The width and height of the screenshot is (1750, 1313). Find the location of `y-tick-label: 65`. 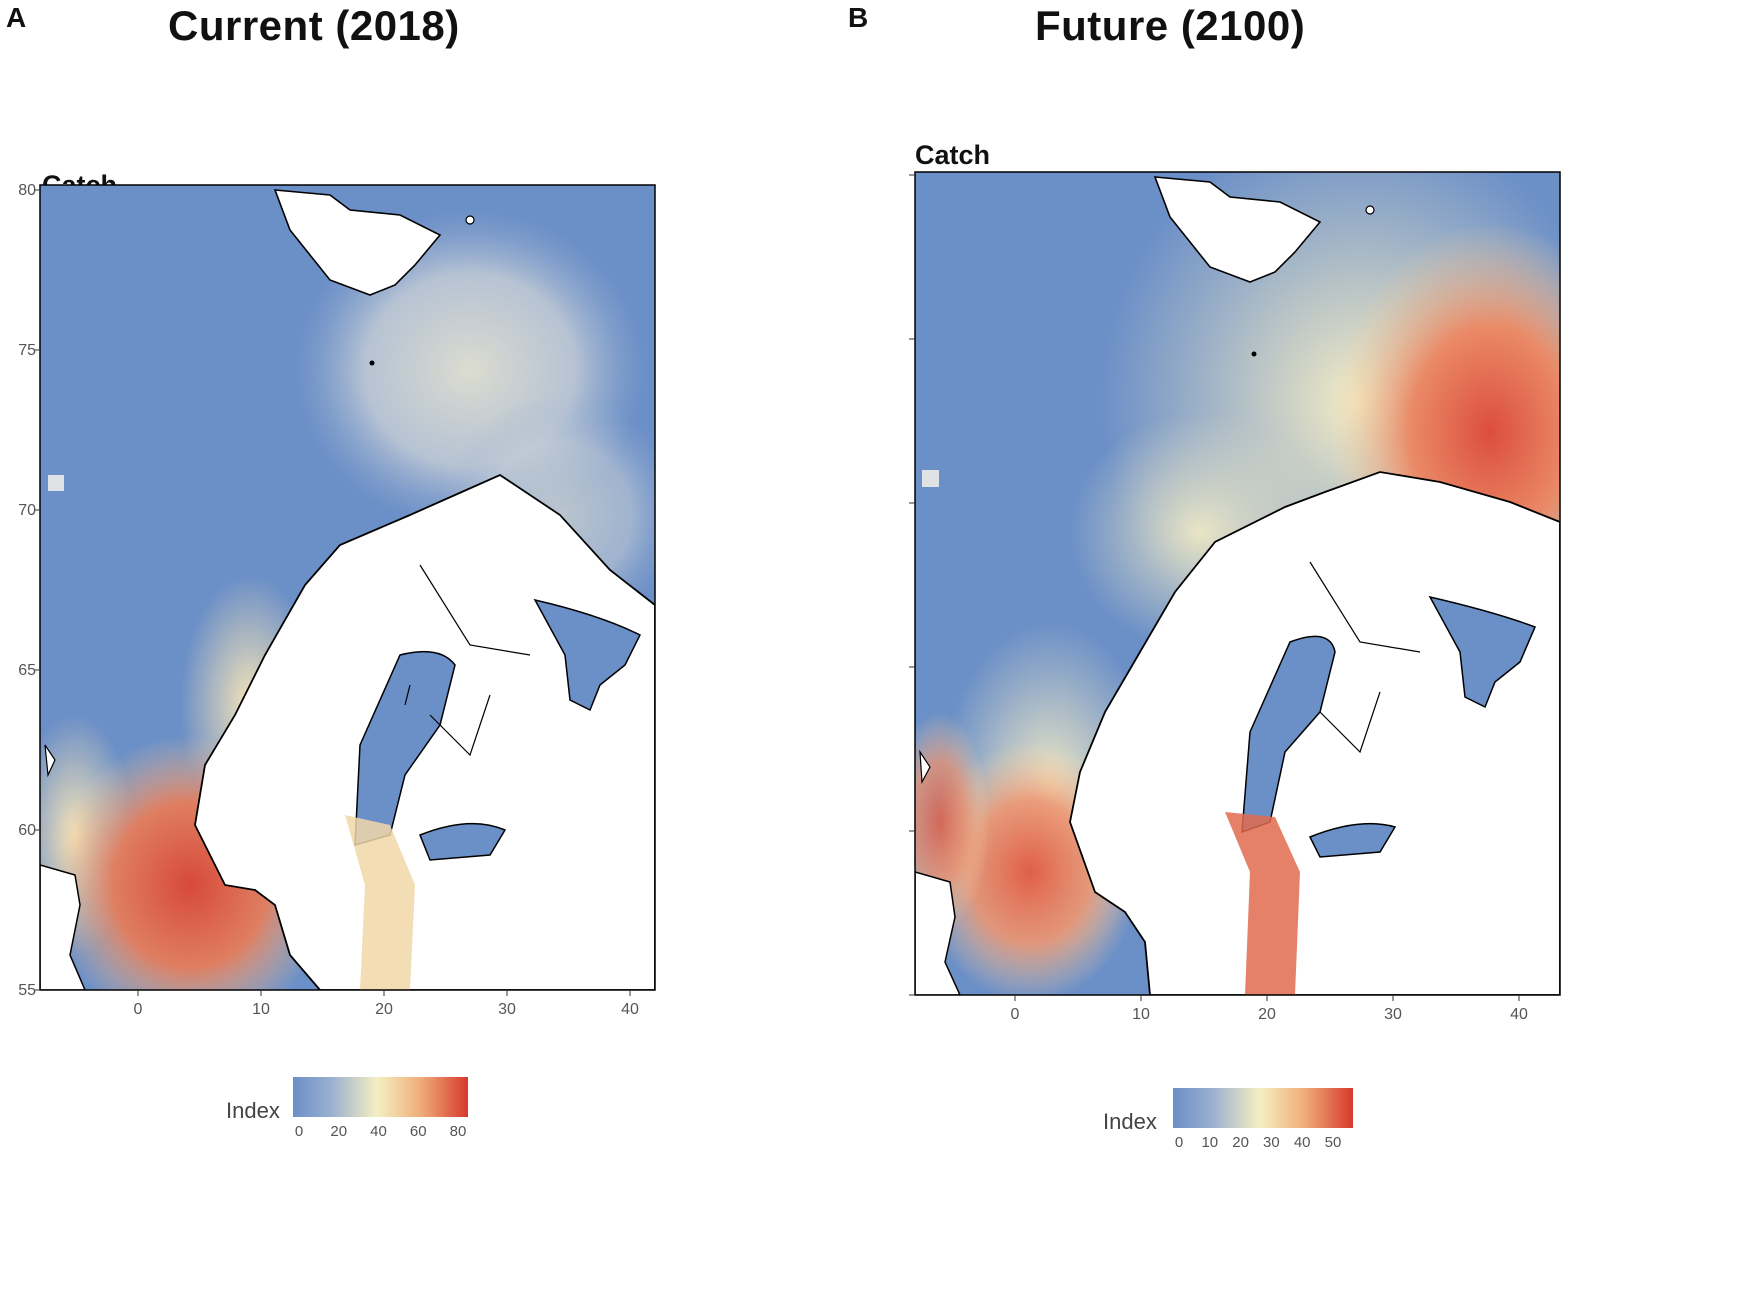

y-tick-label: 65 is located at coordinates (27, 670).